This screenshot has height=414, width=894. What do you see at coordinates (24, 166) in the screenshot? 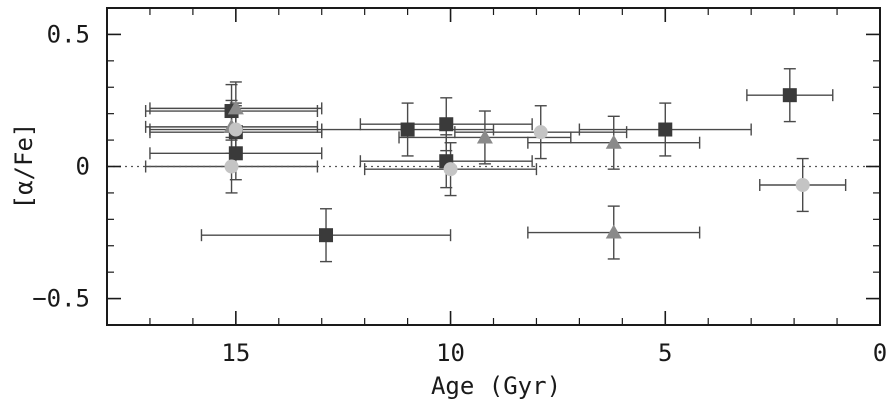
I see `y-axis-title: [α/Fe]` at bounding box center [24, 166].